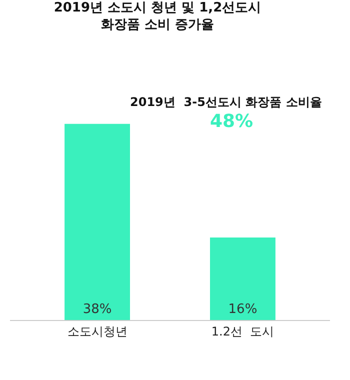 This screenshot has width=350, height=380. I want to click on data-label: 38%, so click(97, 309).